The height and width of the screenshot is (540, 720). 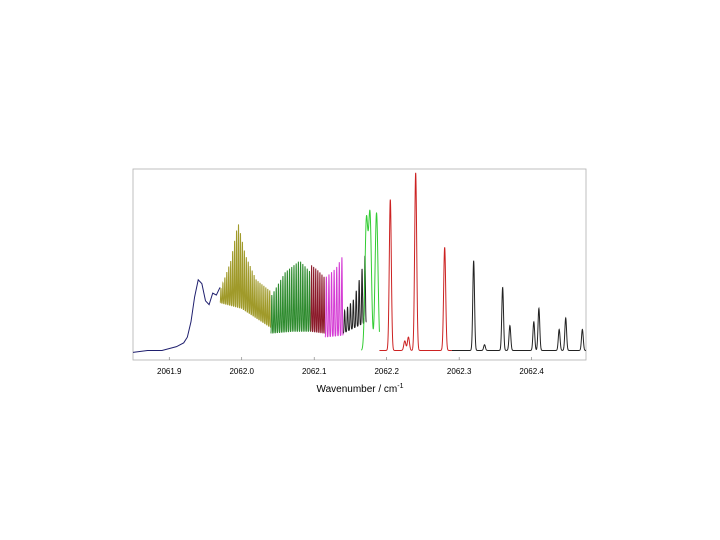 I want to click on x-tick-label-2: 2062.0, so click(x=241, y=371).